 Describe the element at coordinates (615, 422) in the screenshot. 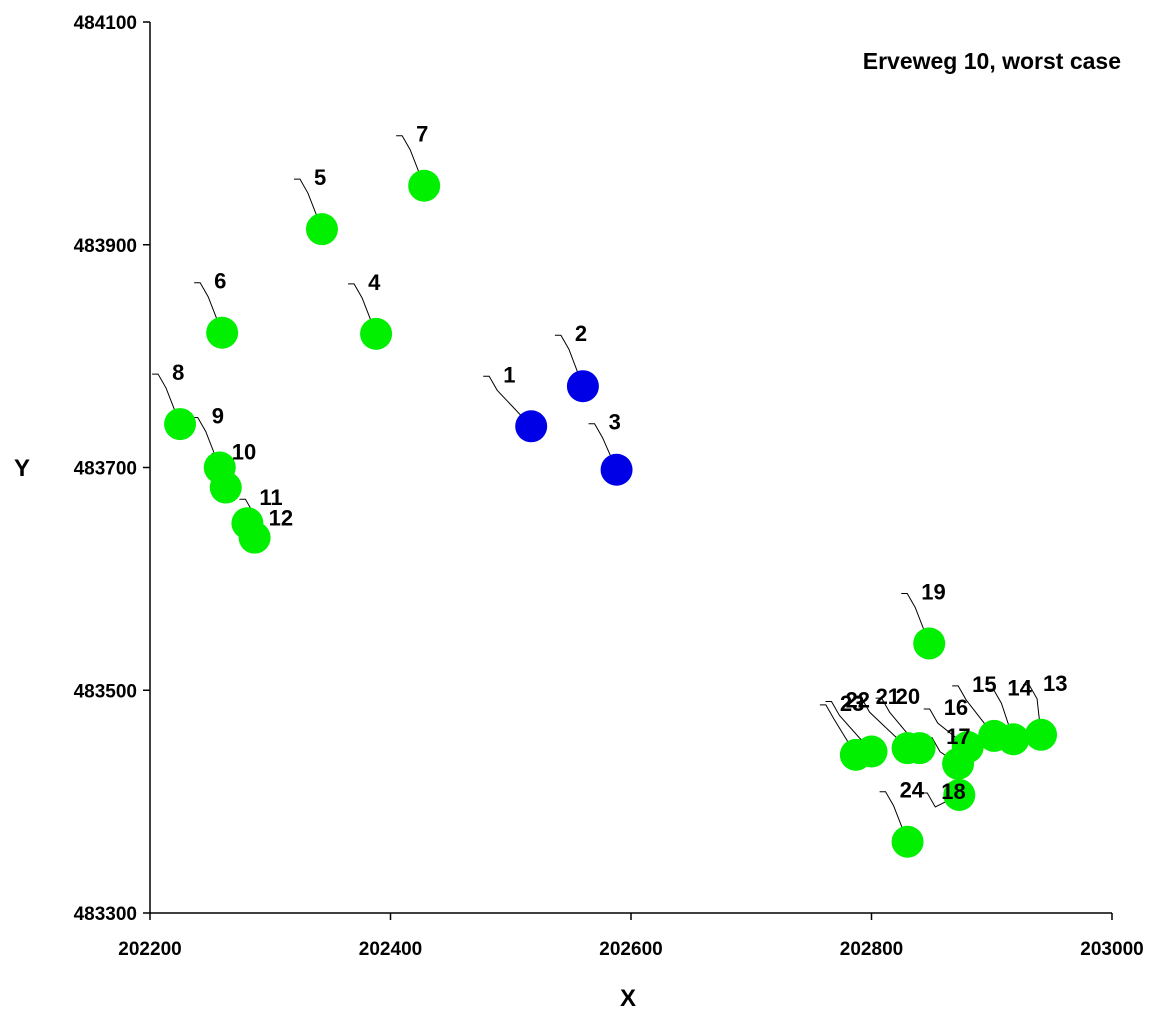

I see `point-label-3: 3` at that location.